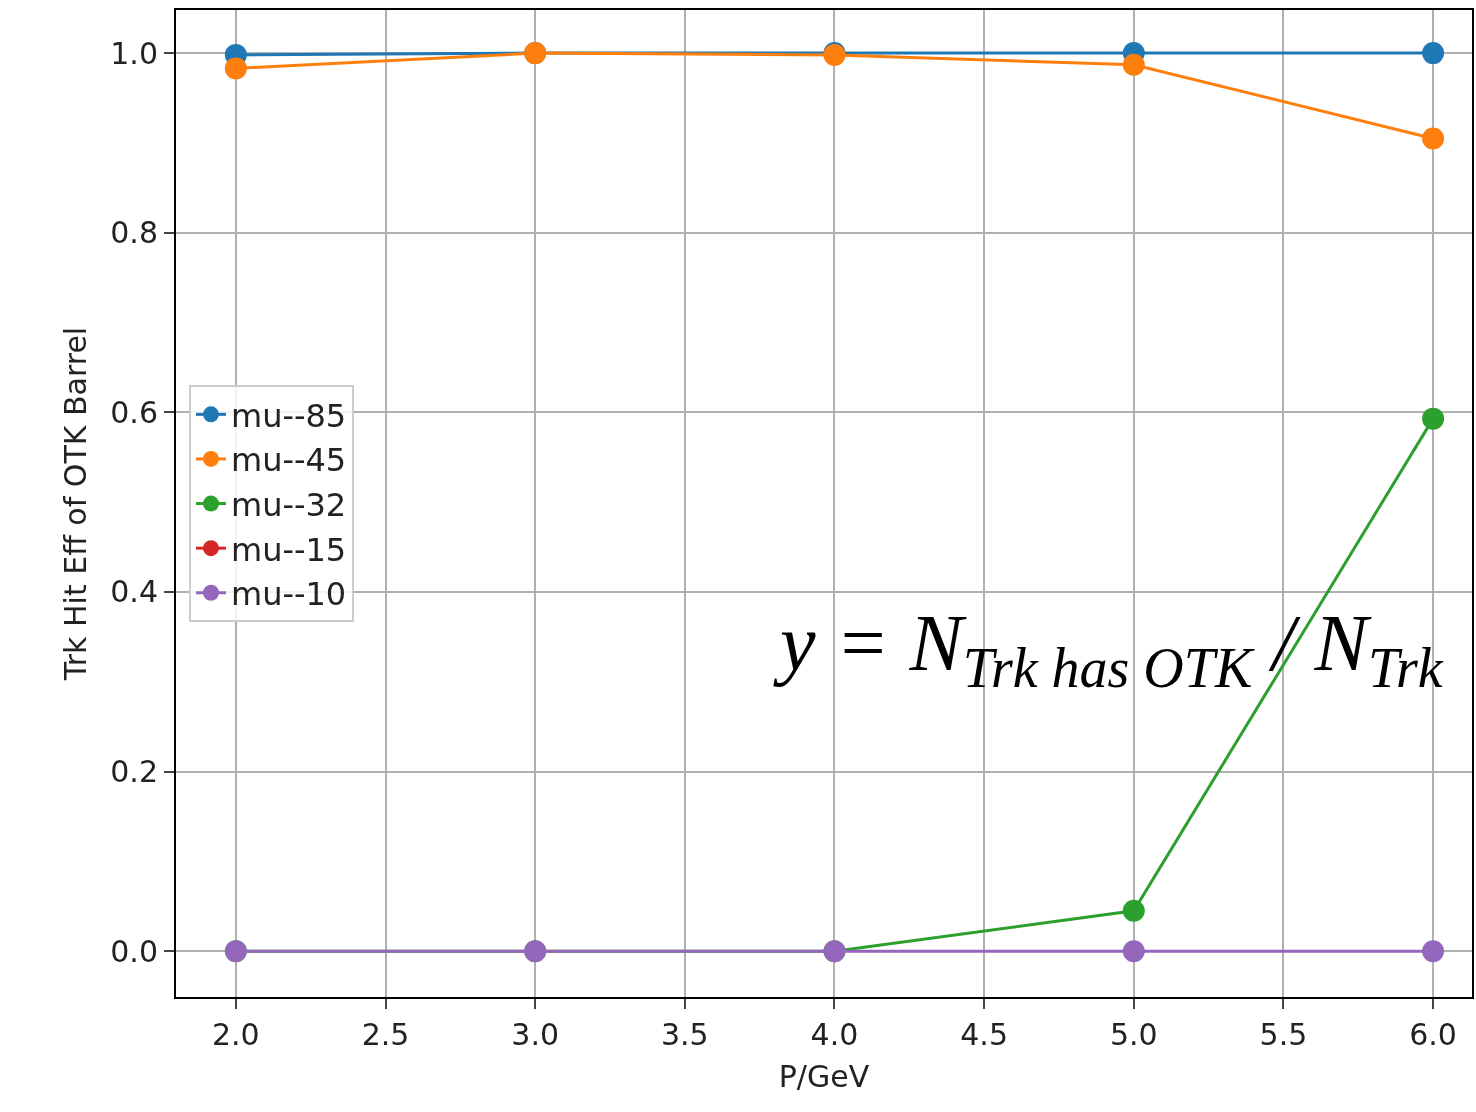 The image size is (1476, 1112). I want to click on x-tick-label: 2.5, so click(385, 1034).